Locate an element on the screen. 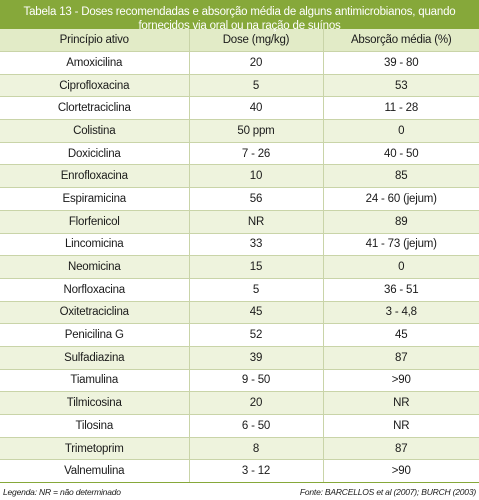  cell-principle: Sulfadiazina is located at coordinates (94, 358).